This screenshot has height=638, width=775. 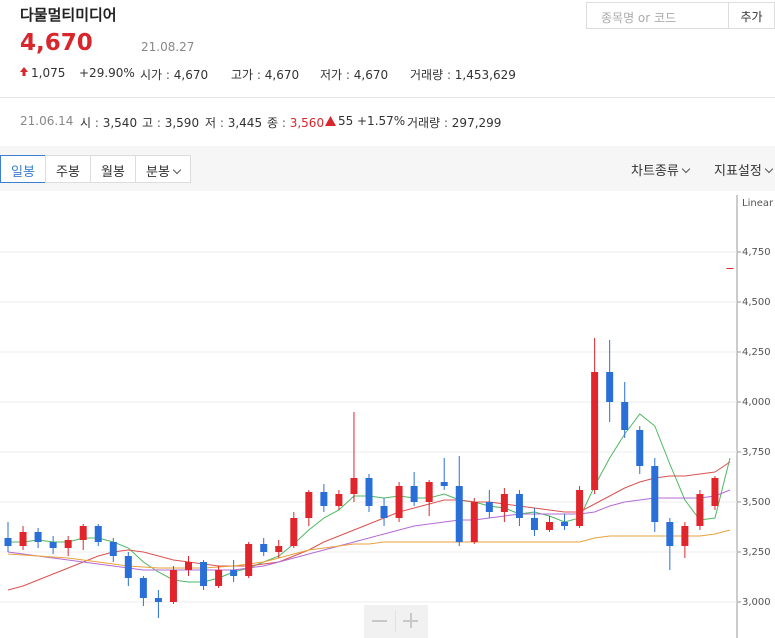 What do you see at coordinates (47, 121) in the screenshot?
I see `hover-date: 21.06.14` at bounding box center [47, 121].